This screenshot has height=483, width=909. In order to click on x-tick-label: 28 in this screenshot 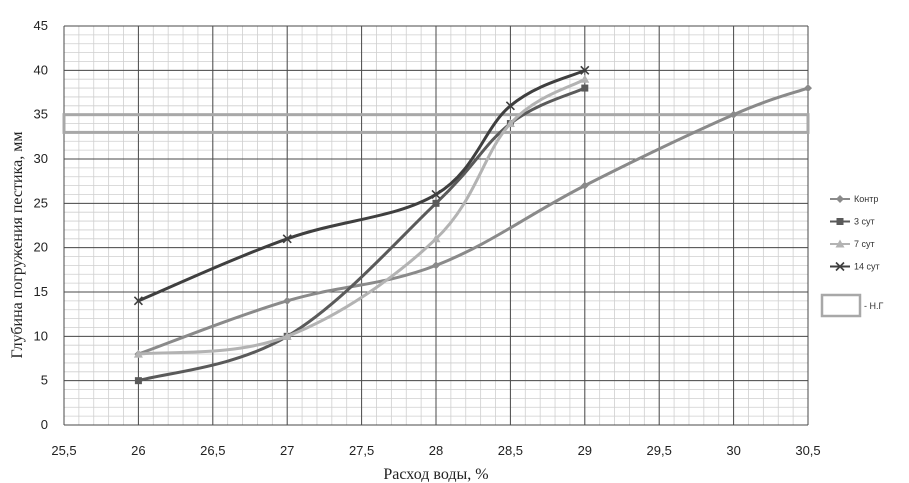, I will do `click(436, 450)`.